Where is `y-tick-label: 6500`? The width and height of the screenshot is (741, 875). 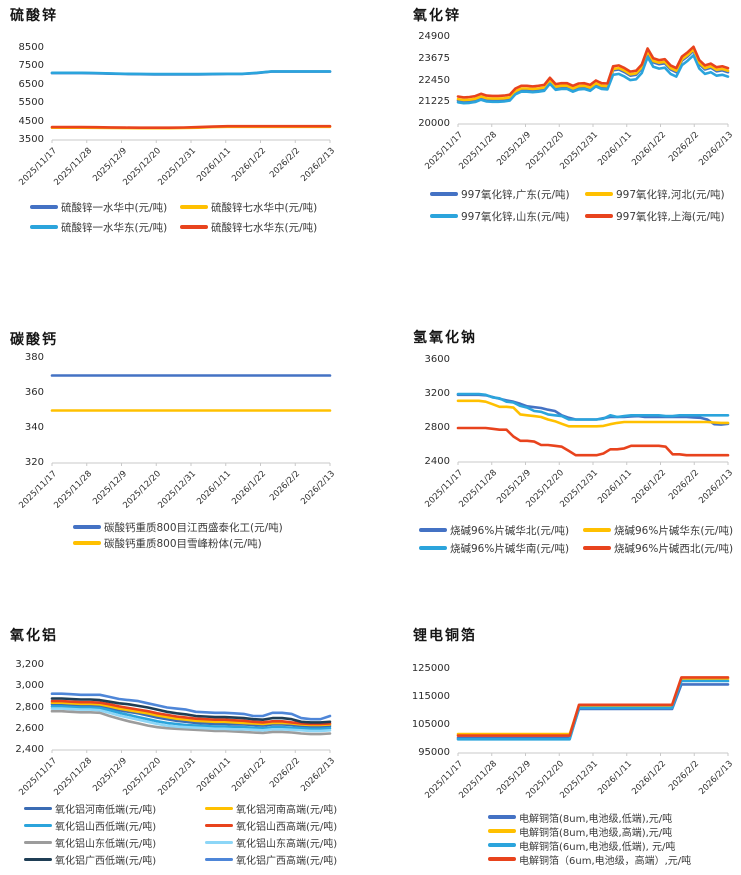
y-tick-label: 6500 is located at coordinates (31, 84).